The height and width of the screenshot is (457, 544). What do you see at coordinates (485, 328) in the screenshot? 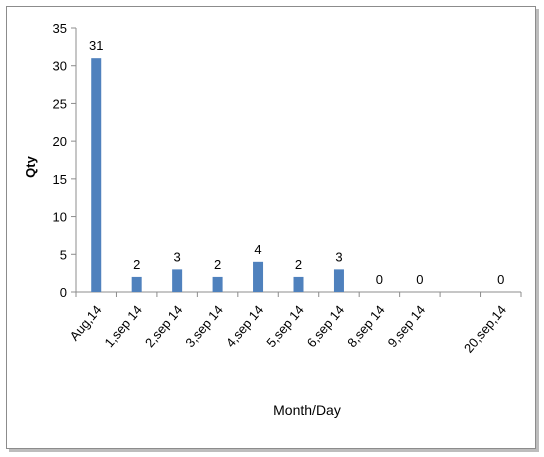
I see `x-tick-label: 20,sep,14` at bounding box center [485, 328].